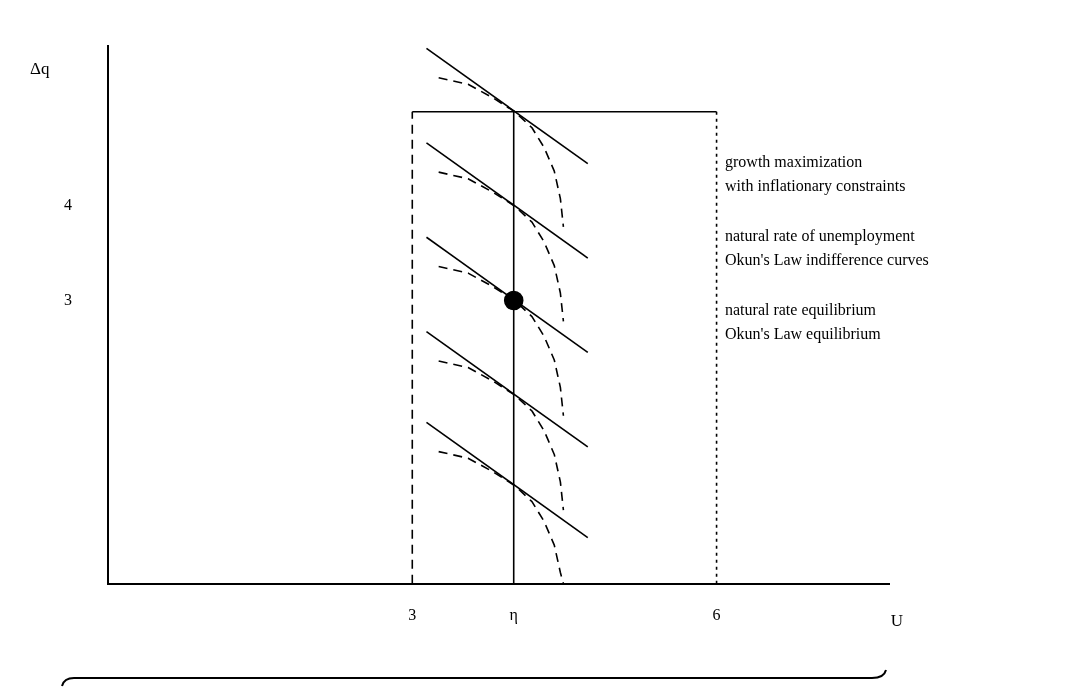  I want to click on x-tick-label: η, so click(513, 614).